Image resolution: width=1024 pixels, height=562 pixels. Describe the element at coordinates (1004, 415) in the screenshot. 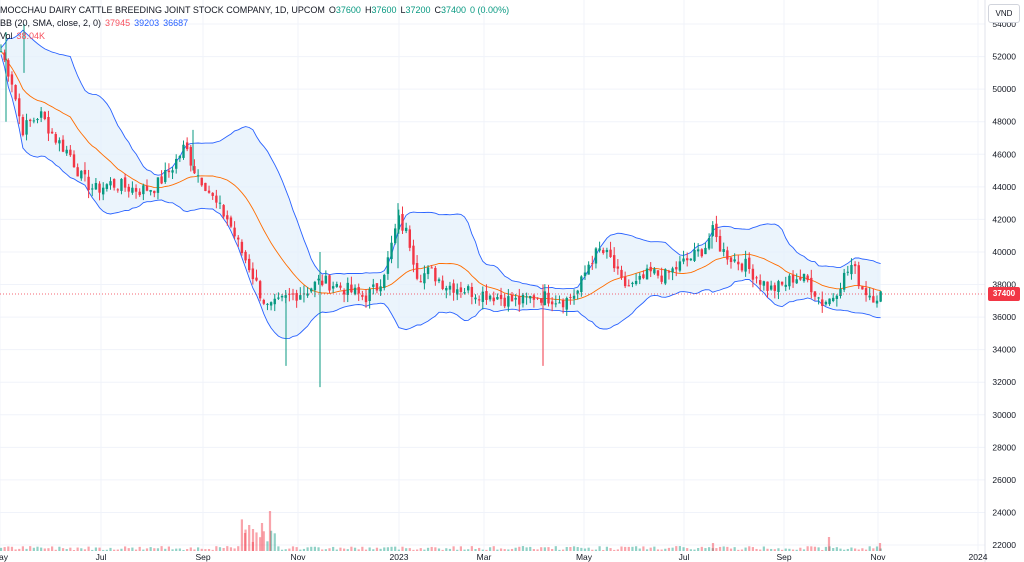

I see `price-tick-label: 30000` at that location.